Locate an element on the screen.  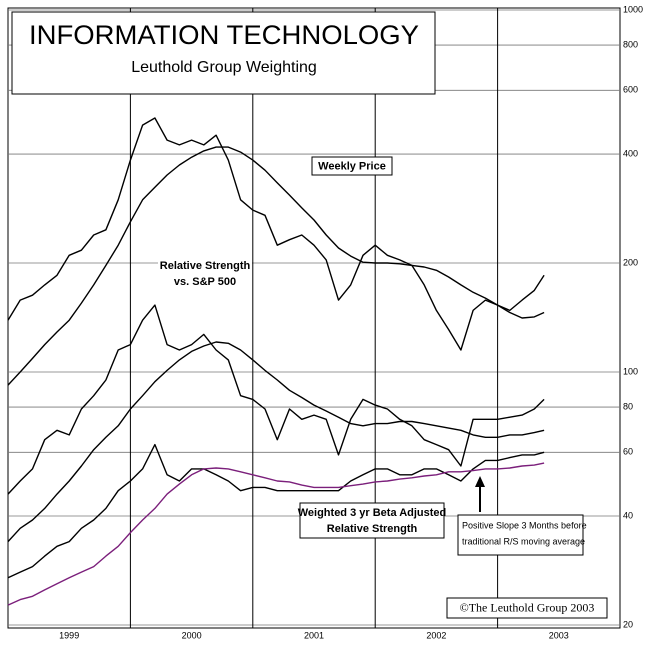
x-tick-label: 2001 is located at coordinates (314, 635).